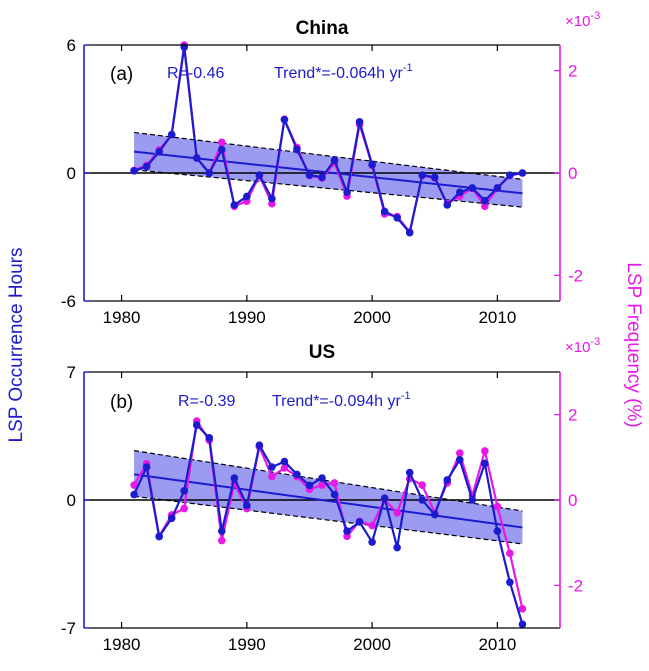  I want to click on right-multiplier-a: ×10⁻³, so click(582, 20).